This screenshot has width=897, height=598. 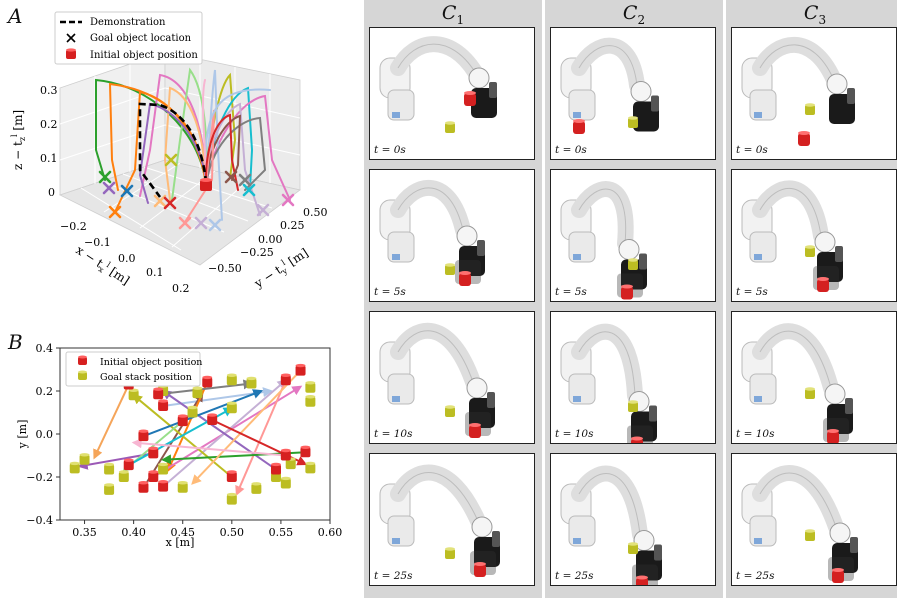 What do you see at coordinates (39, 477) in the screenshot?
I see `y-tick-label: −0.2` at bounding box center [39, 477].